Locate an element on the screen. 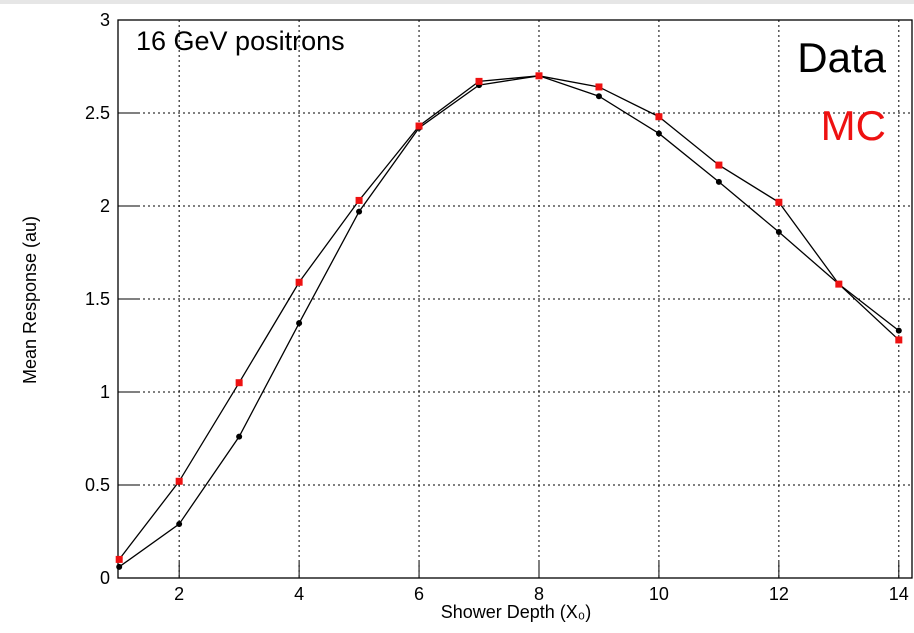 Image resolution: width=914 pixels, height=633 pixels. y-tick-label: 2 is located at coordinates (105, 206).